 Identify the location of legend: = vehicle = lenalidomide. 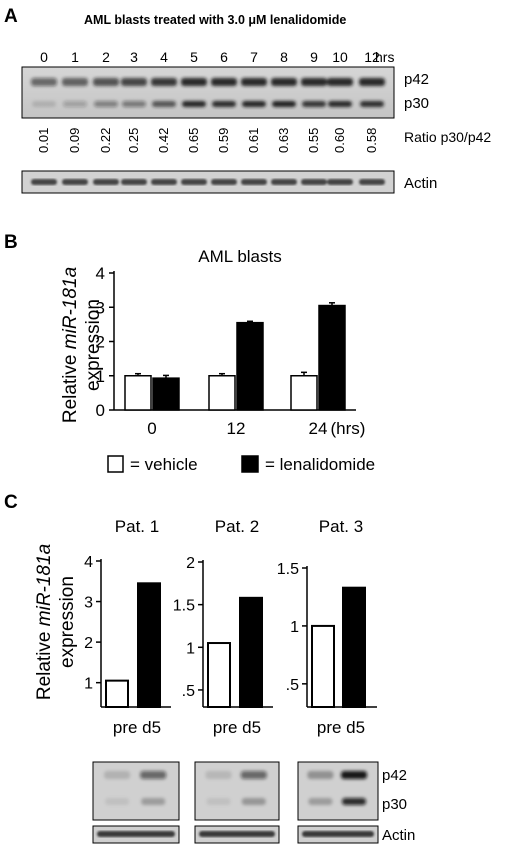
(241, 464).